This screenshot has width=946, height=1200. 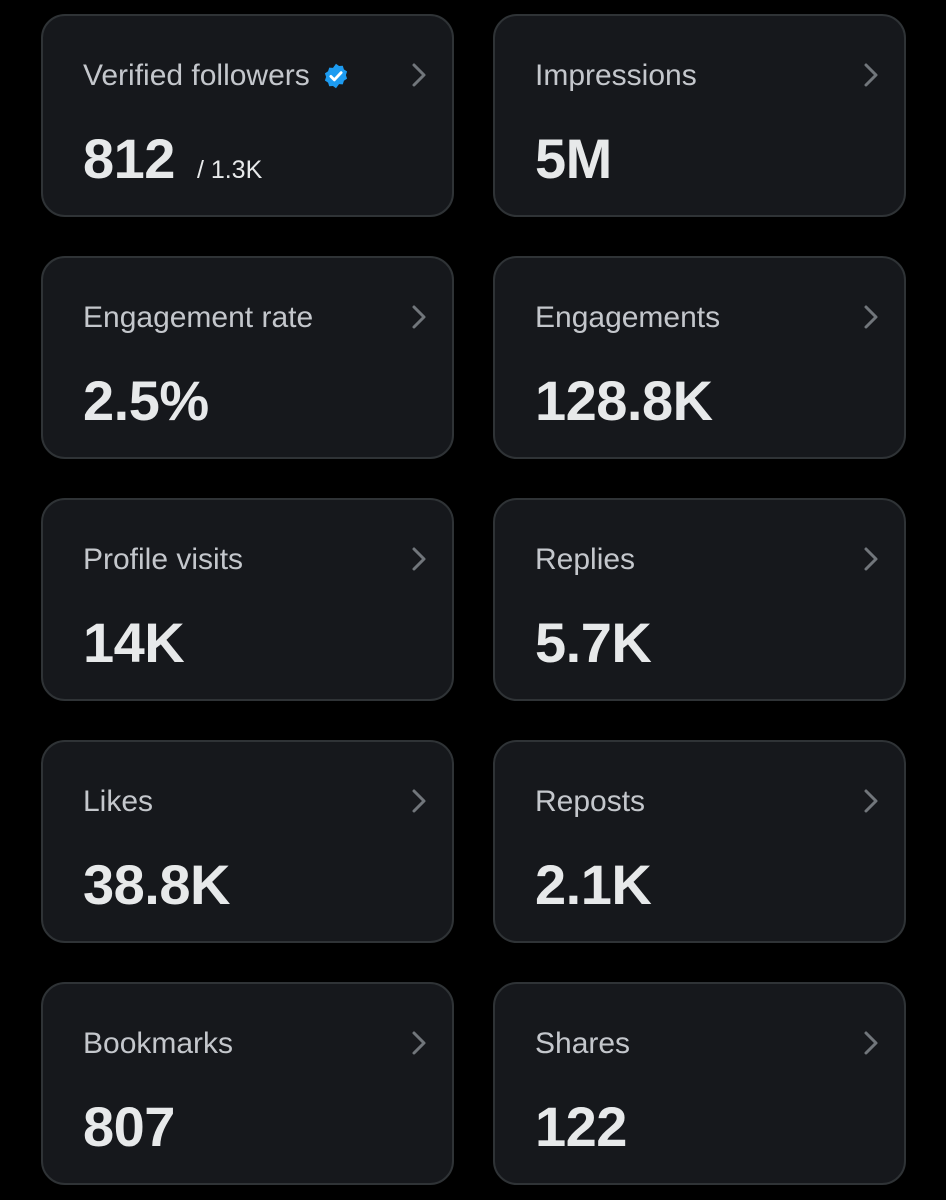 What do you see at coordinates (118, 801) in the screenshot?
I see `metric-label: Likes` at bounding box center [118, 801].